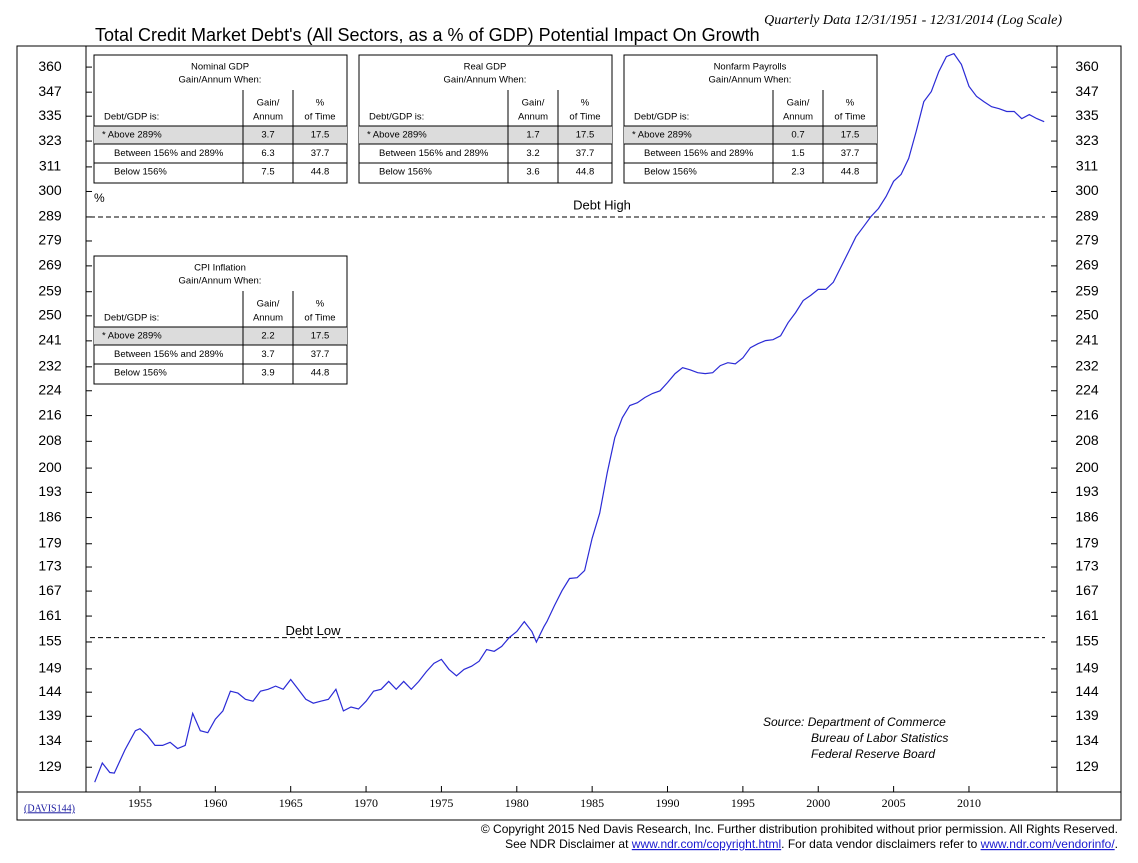 The image size is (1138, 863). I want to click on x-tick-label: 2010, so click(969, 803).